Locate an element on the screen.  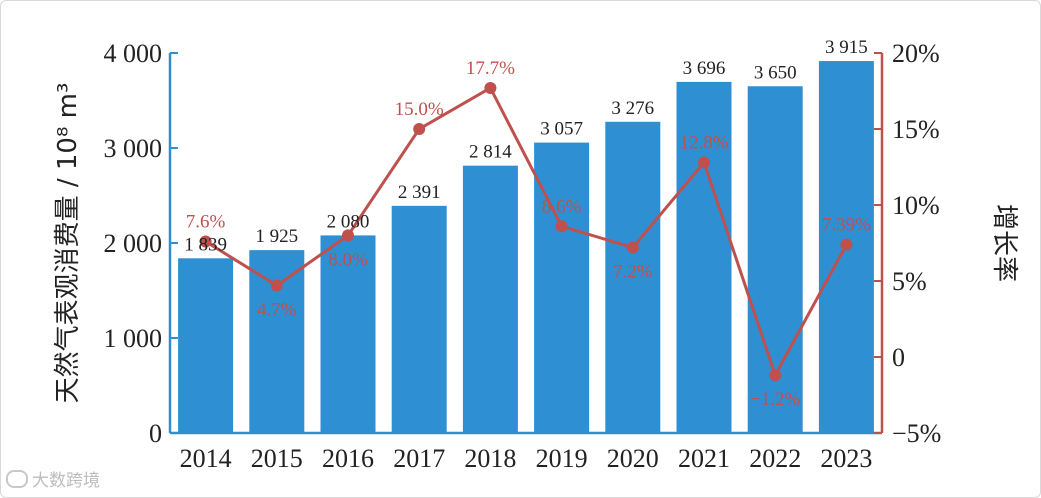
growth-rate-point-2017 is located at coordinates (419, 129).